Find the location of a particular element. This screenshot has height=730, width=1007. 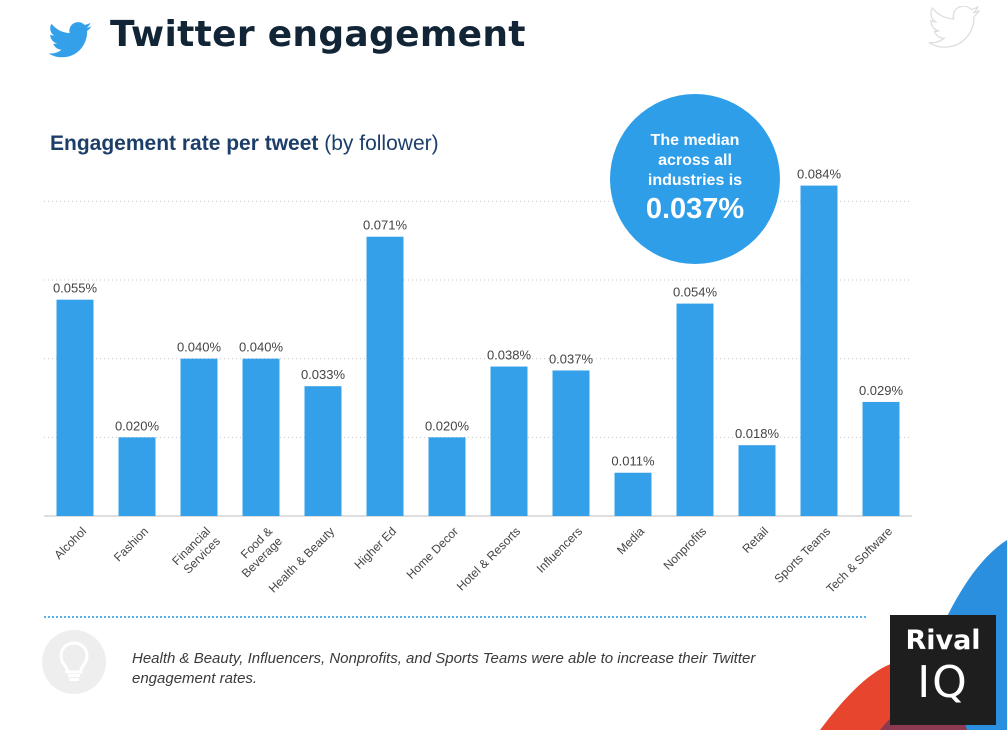

median-value: 0.037% is located at coordinates (695, 209).